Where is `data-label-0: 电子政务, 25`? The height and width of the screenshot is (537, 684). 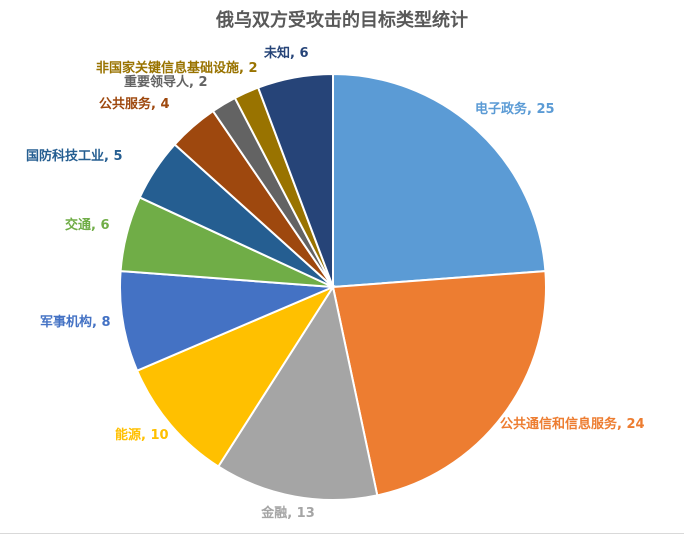 data-label-0: 电子政务, 25 is located at coordinates (515, 109).